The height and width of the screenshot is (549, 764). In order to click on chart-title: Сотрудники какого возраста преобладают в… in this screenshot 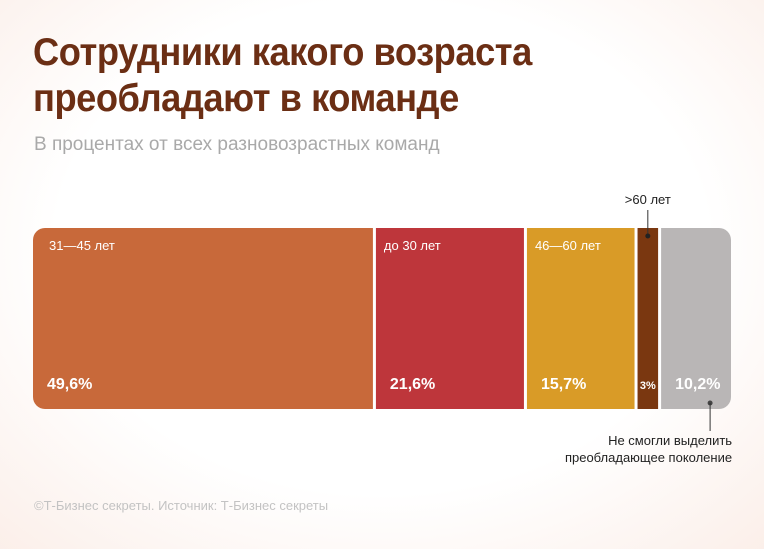, I will do `click(368, 76)`.